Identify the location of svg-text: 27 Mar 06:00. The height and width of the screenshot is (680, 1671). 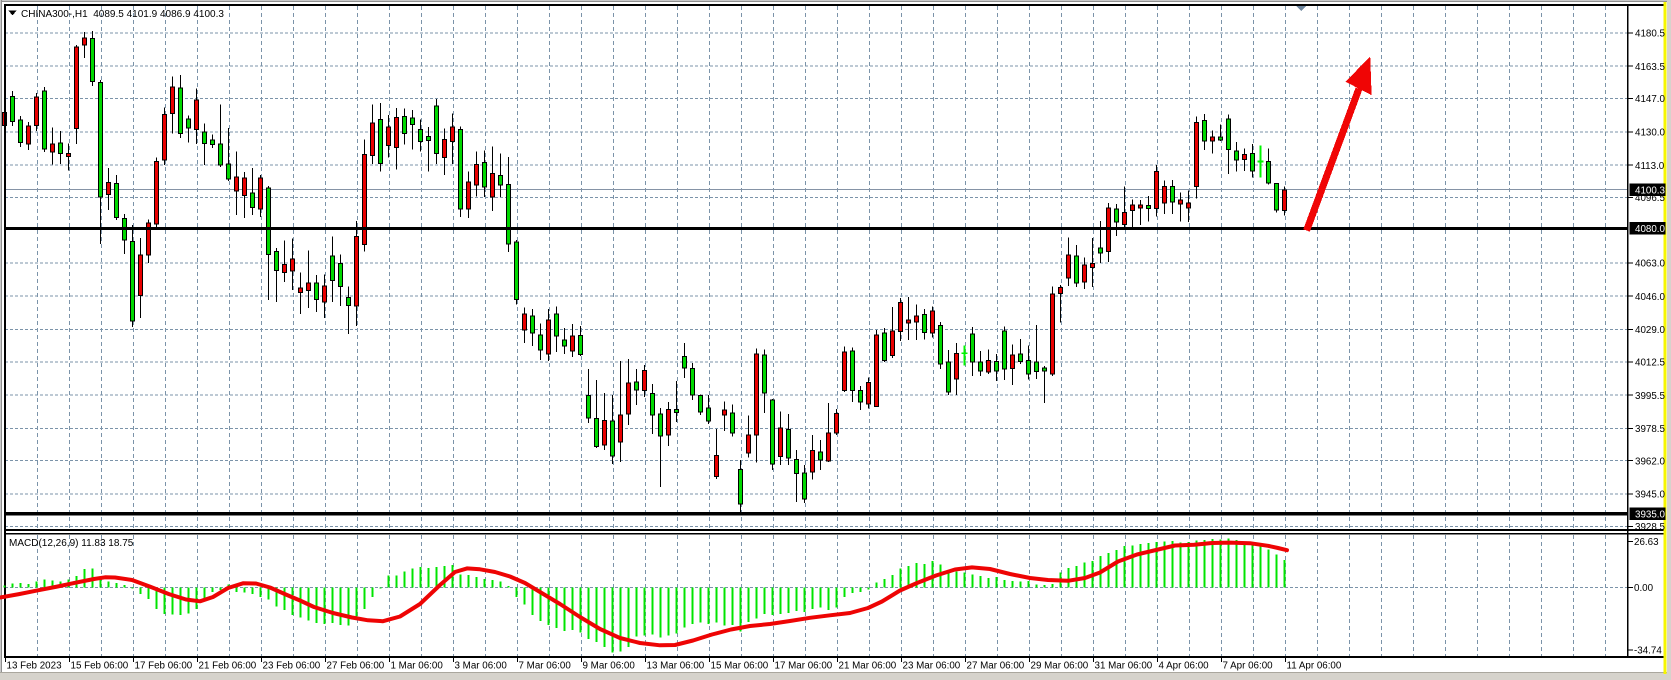
(996, 666).